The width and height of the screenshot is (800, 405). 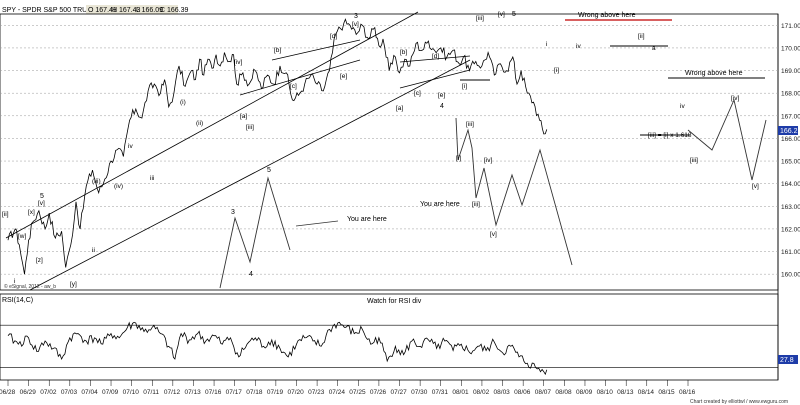 What do you see at coordinates (151, 392) in the screenshot?
I see `x-tick-label: 07/11` at bounding box center [151, 392].